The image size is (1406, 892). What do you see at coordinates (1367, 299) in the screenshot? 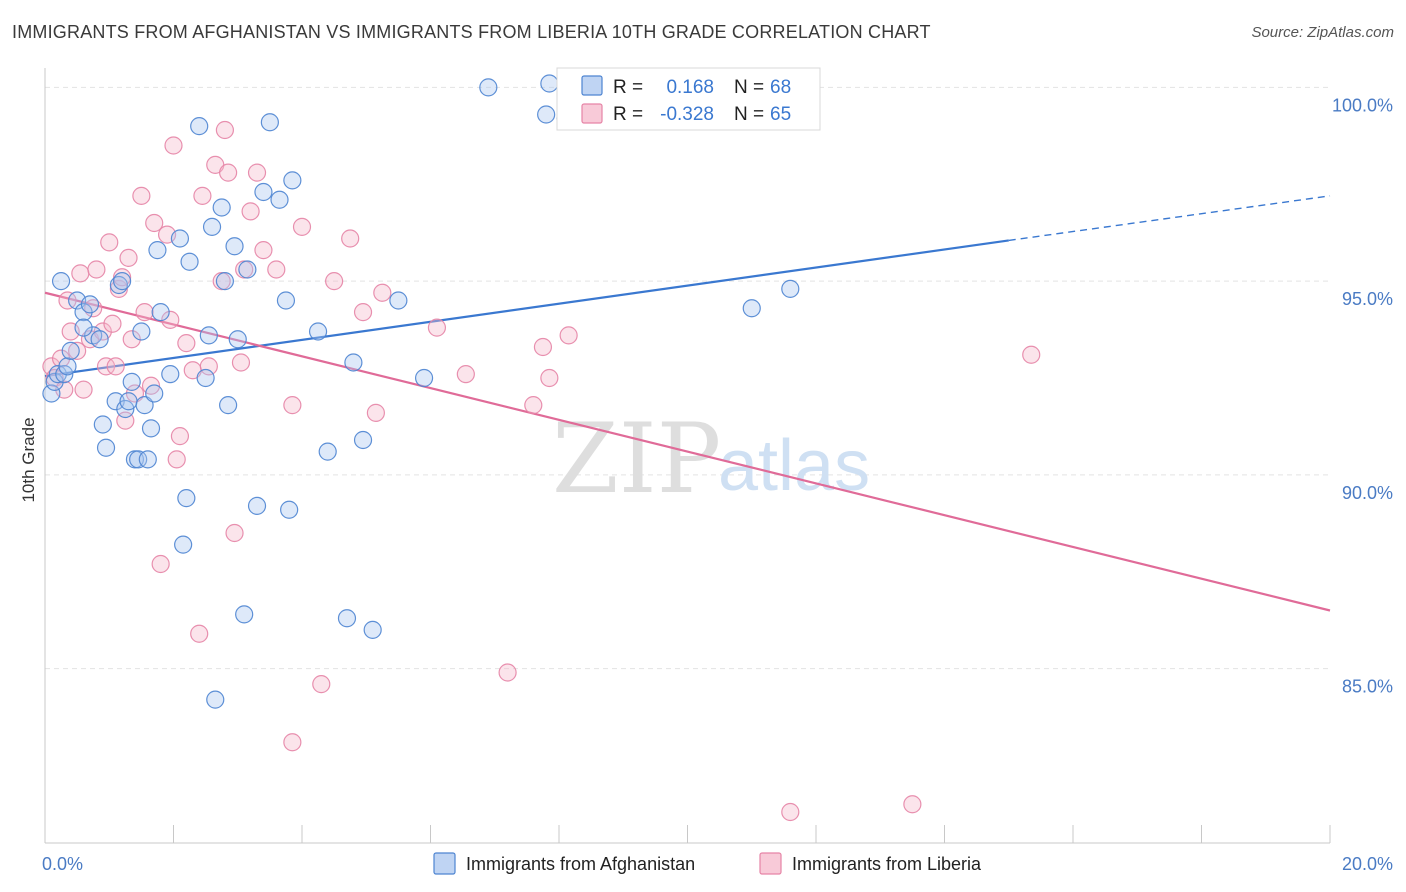
I see `y-tick-label: 95.0%` at bounding box center [1367, 299].